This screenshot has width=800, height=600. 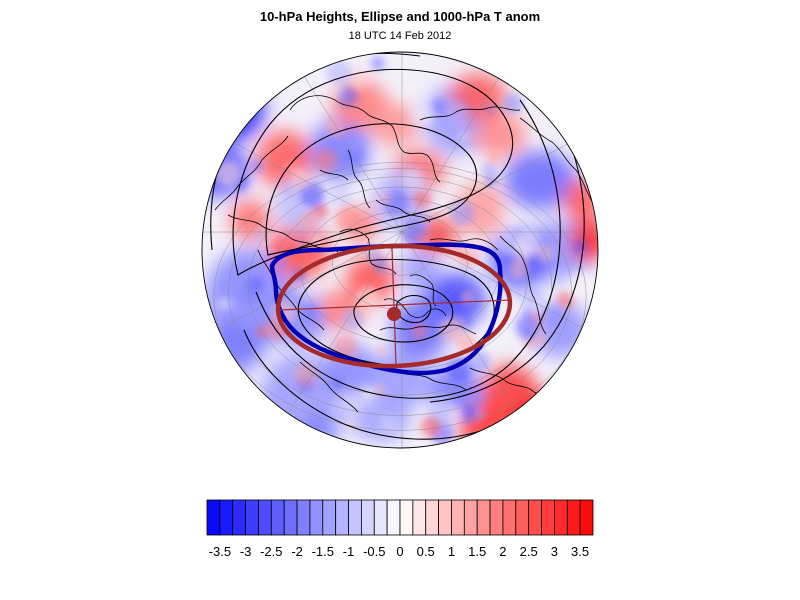 I want to click on colorbar-tick-label: -1.5, so click(x=323, y=551).